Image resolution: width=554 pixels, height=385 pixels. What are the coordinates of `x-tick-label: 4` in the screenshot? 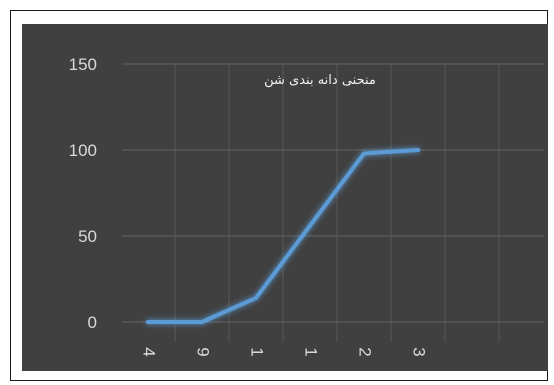 It's located at (149, 351).